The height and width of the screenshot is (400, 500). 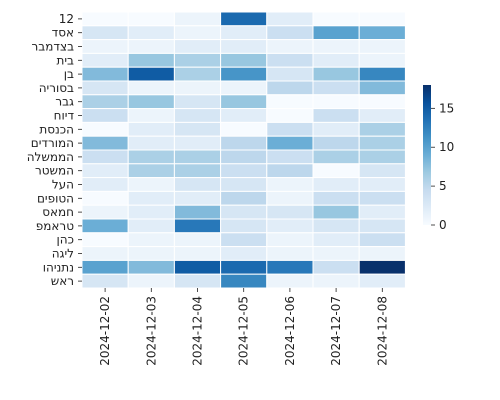 I want to click on colorbar: 0 5 10 15, so click(x=438, y=158).